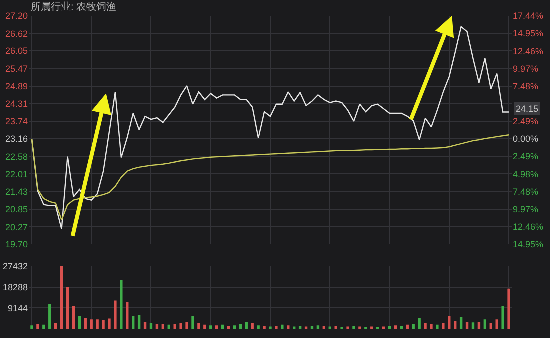 This screenshot has height=338, width=550. What do you see at coordinates (528, 16) in the screenshot?
I see `y2-tick-label: 17.44%` at bounding box center [528, 16].